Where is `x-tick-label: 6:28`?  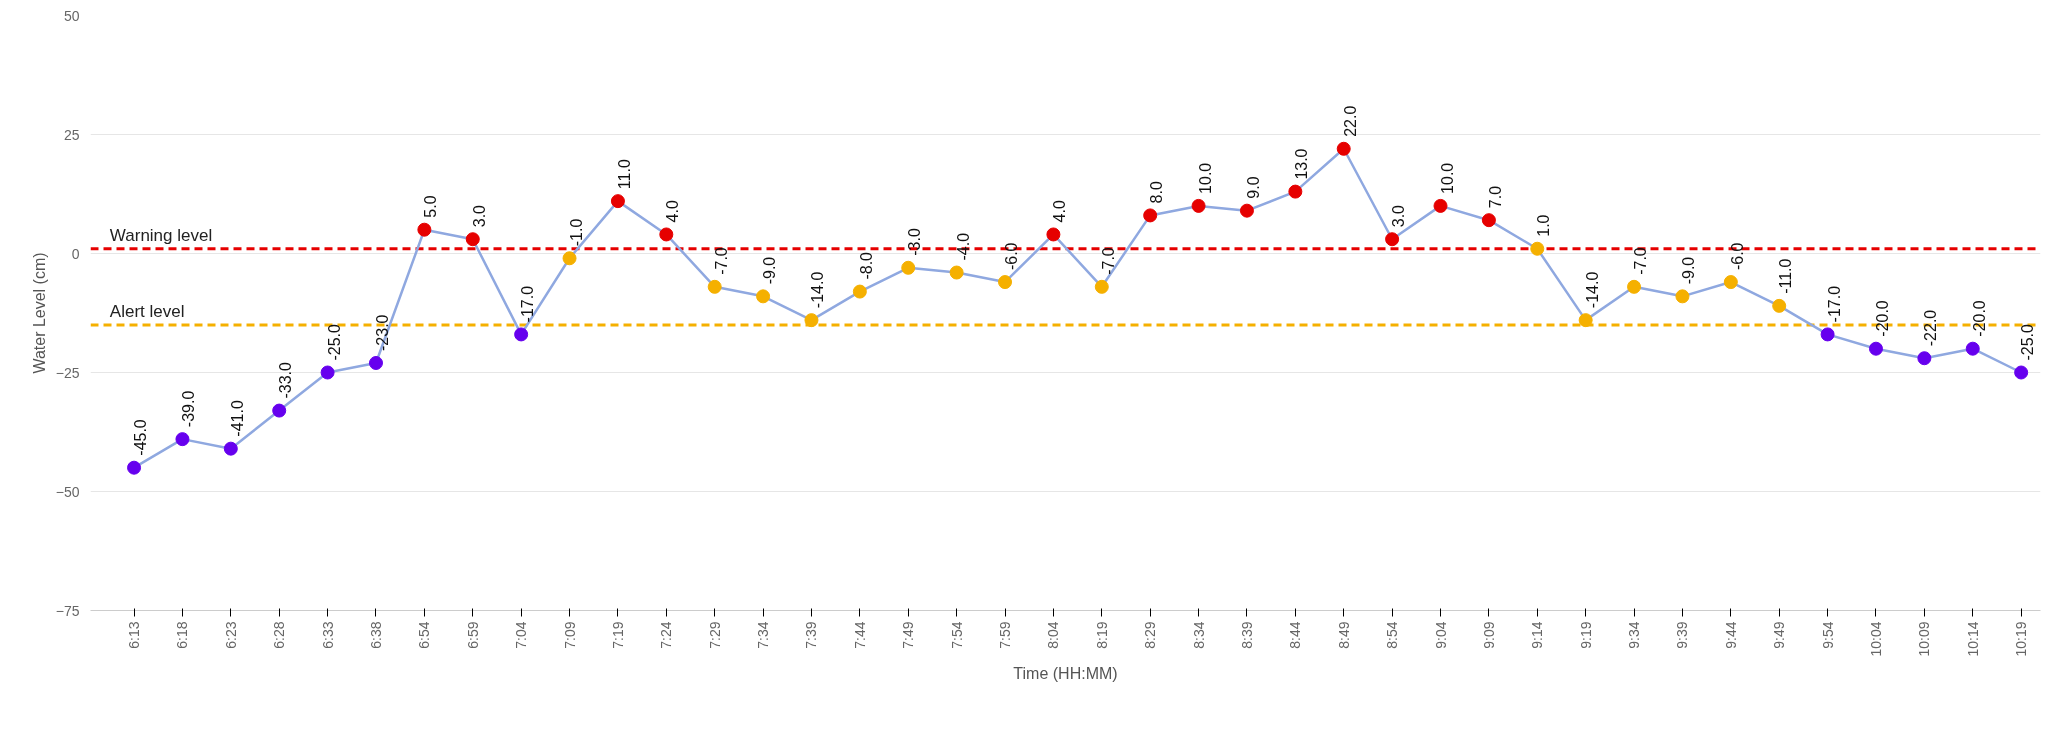
x-tick-label: 6:28 is located at coordinates (279, 635).